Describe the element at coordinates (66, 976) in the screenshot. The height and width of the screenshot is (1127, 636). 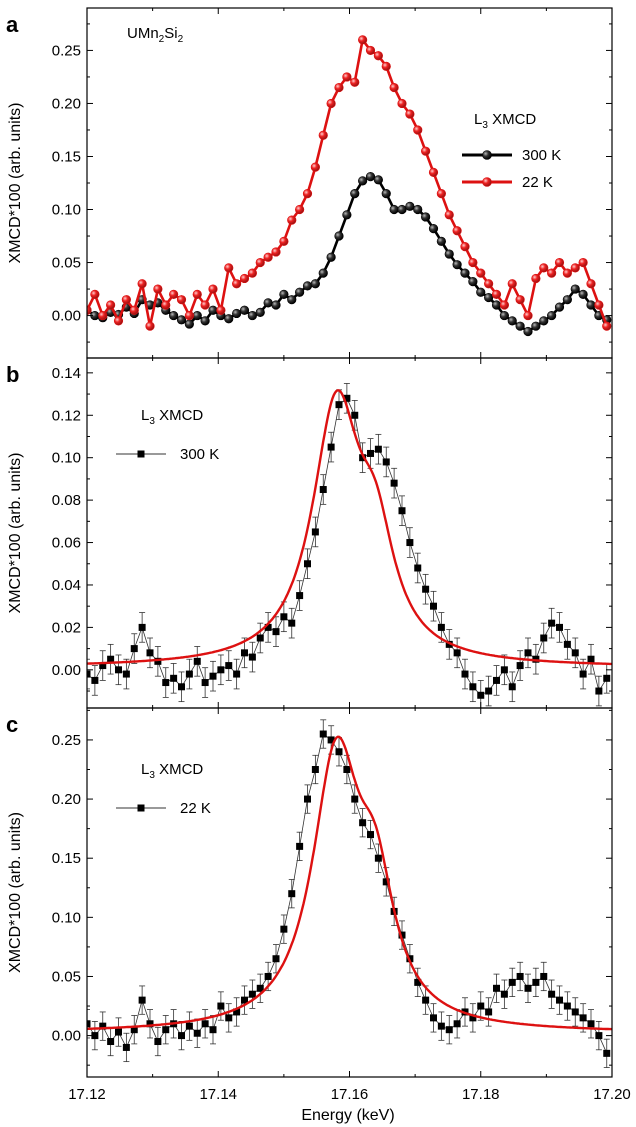
I see `y-tick-label: 0.05` at that location.